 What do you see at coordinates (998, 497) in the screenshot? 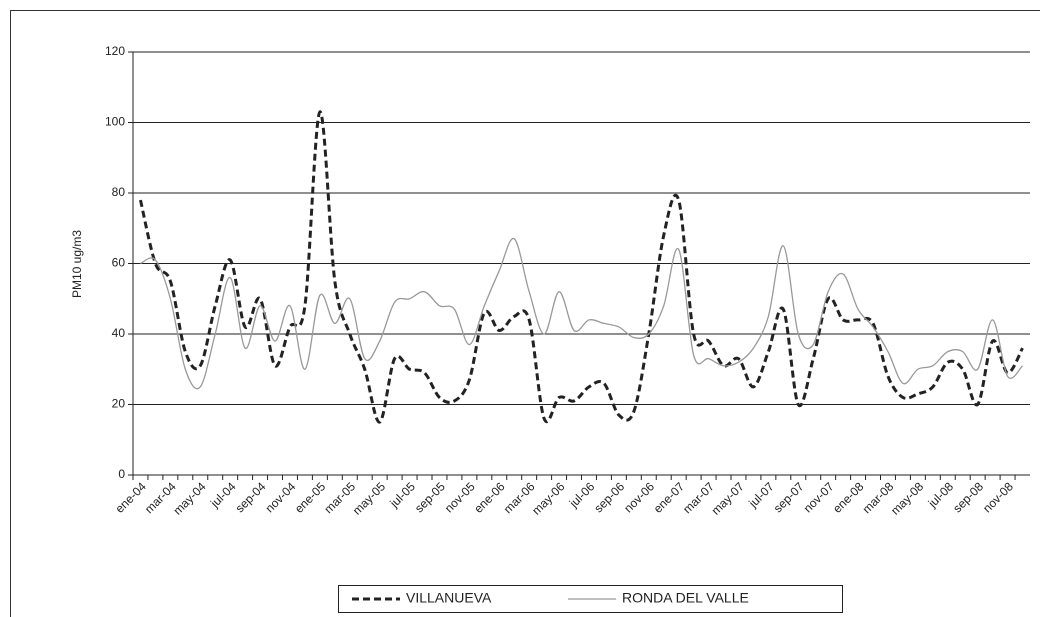
I see `x-tick-label: nov-08` at bounding box center [998, 497].